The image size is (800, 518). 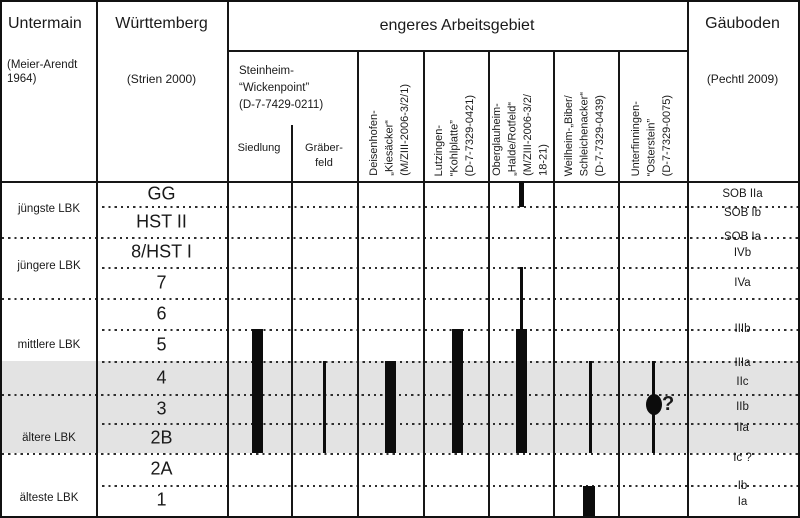 I want to click on gaeuboden-phase-label: IVa, so click(x=742, y=283).